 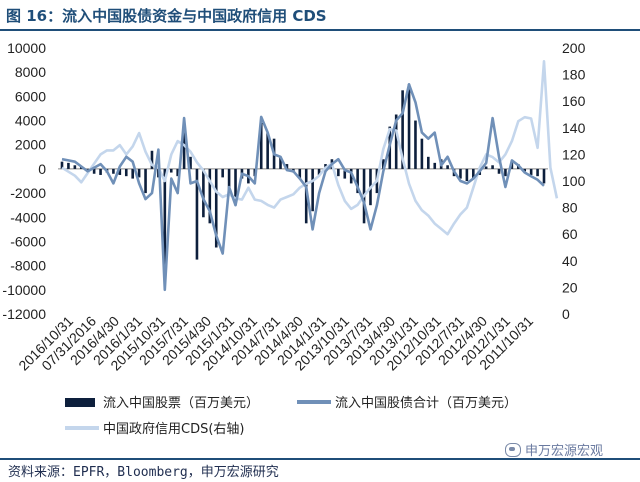 I want to click on left-axis-tick-label: -4000, so click(x=28, y=217).